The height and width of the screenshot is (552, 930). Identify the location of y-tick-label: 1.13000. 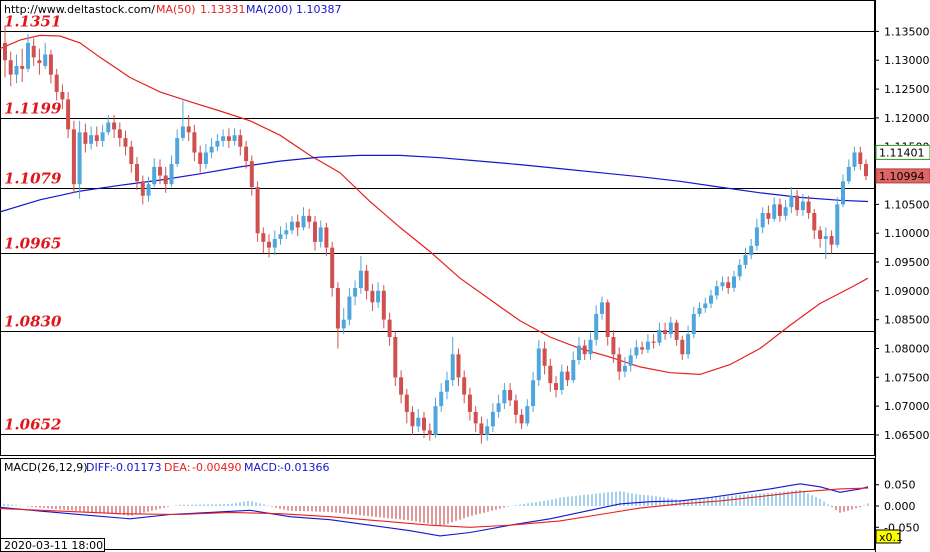
(907, 60).